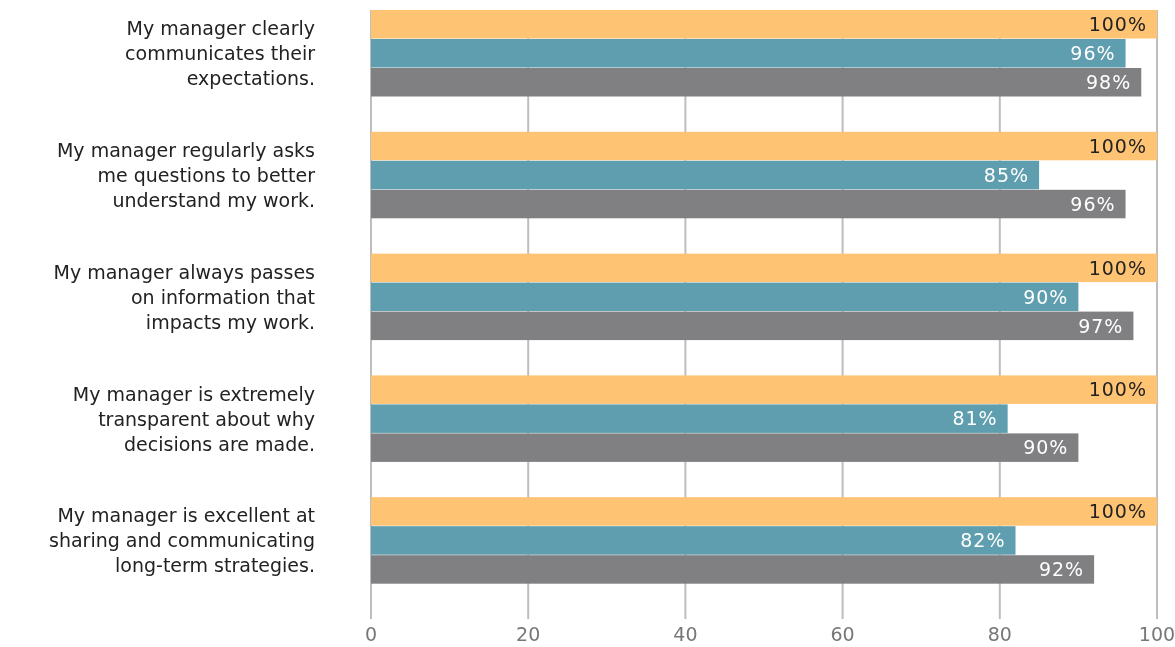  Describe the element at coordinates (842, 634) in the screenshot. I see `x-tick-label: 60` at that location.